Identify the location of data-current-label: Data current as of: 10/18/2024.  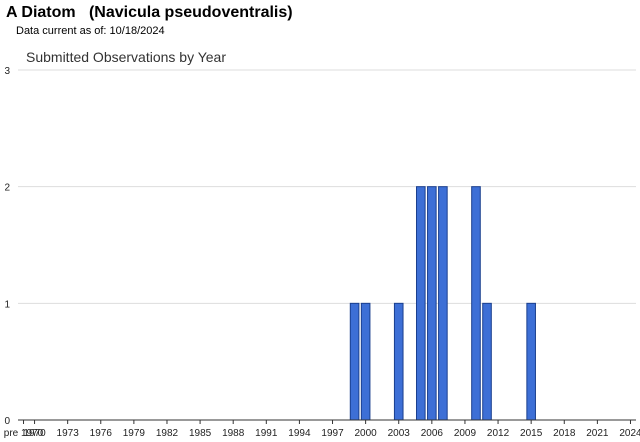
(90, 31).